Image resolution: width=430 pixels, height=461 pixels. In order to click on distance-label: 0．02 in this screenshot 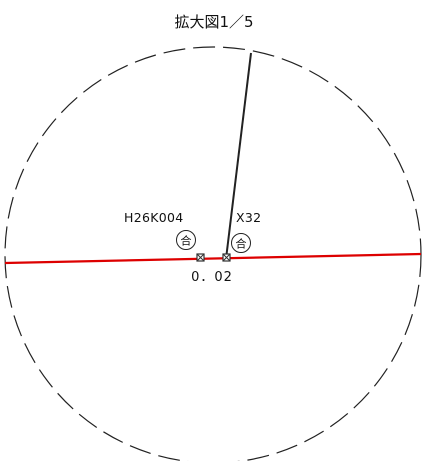, I will do `click(212, 277)`.